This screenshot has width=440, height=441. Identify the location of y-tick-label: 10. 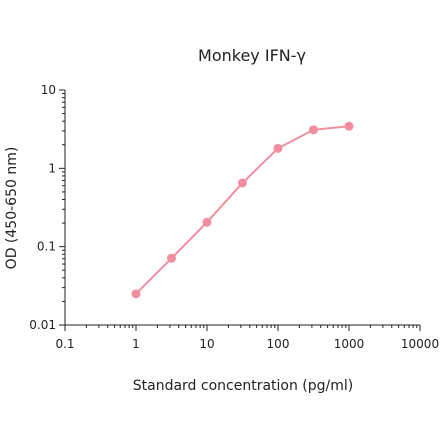
(48, 90).